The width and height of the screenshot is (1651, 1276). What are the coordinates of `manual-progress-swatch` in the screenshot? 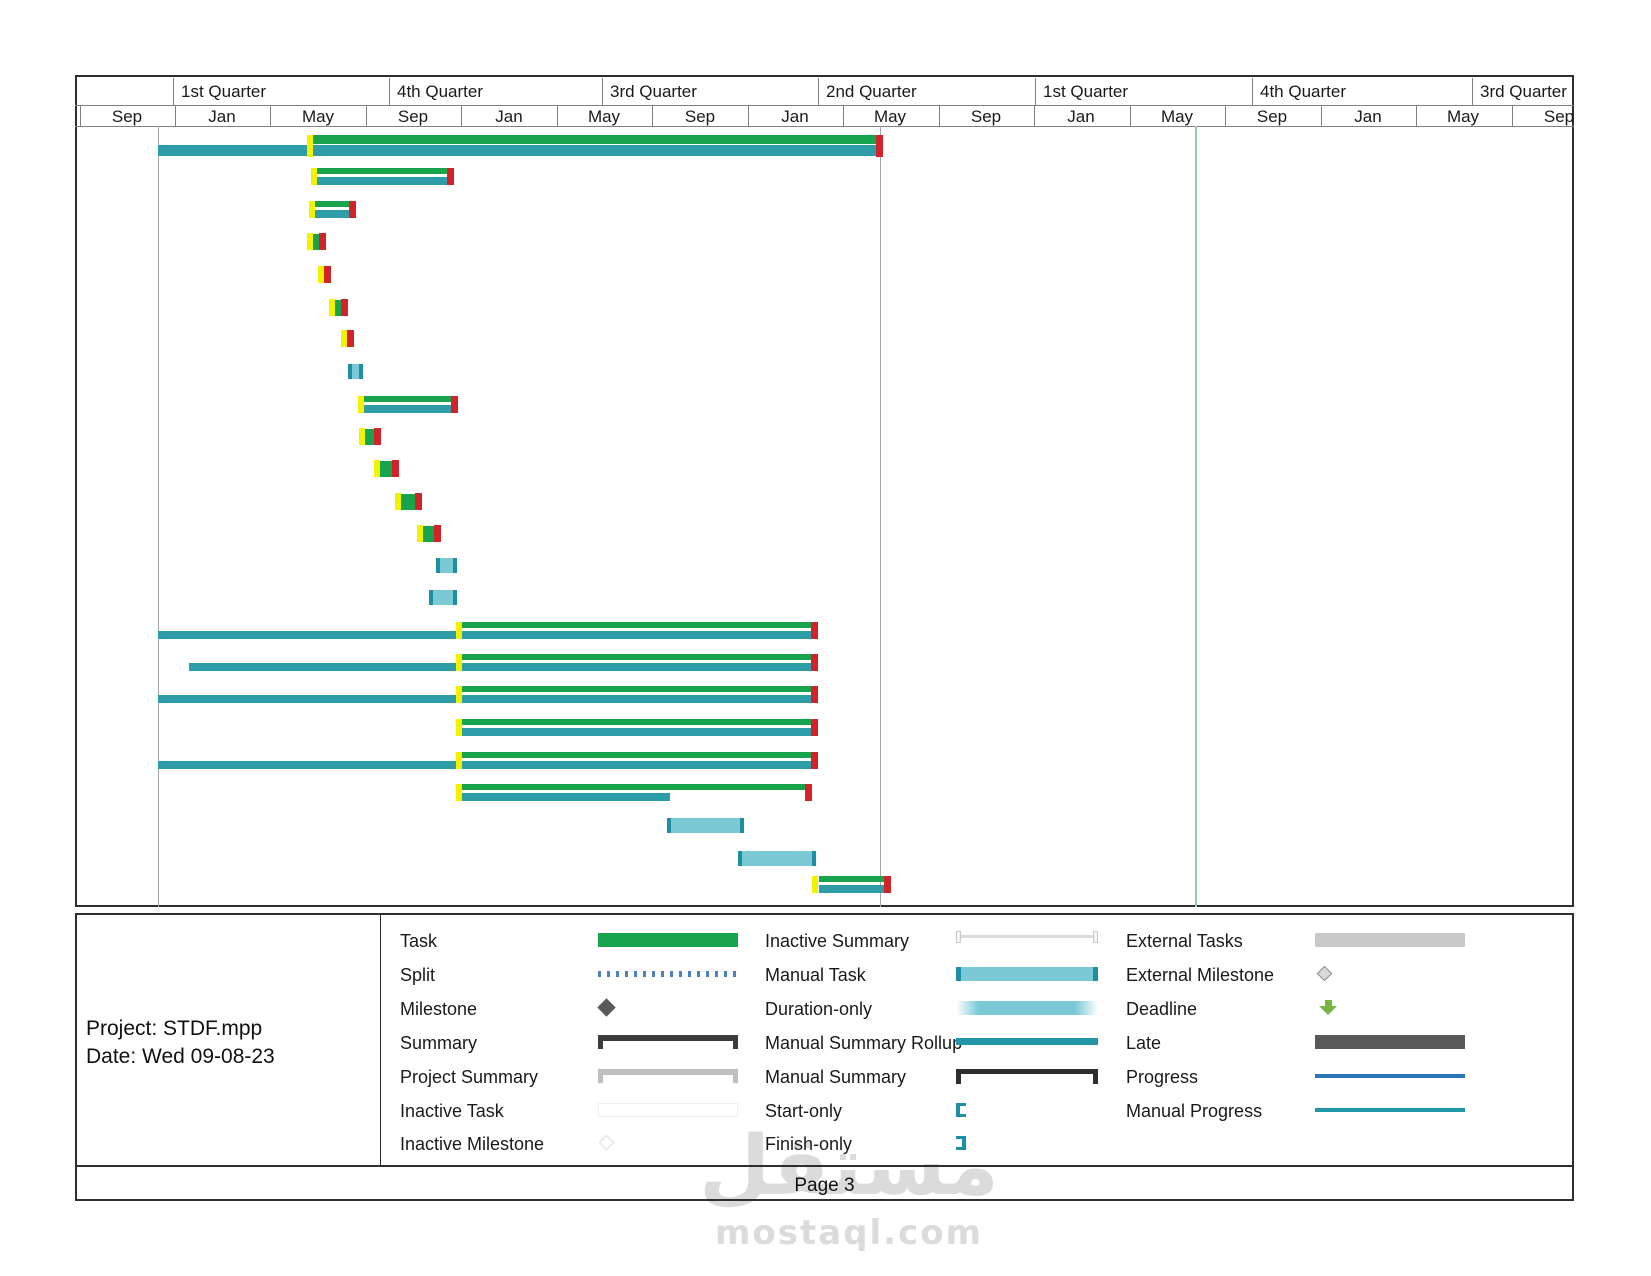 It's located at (1390, 1110).